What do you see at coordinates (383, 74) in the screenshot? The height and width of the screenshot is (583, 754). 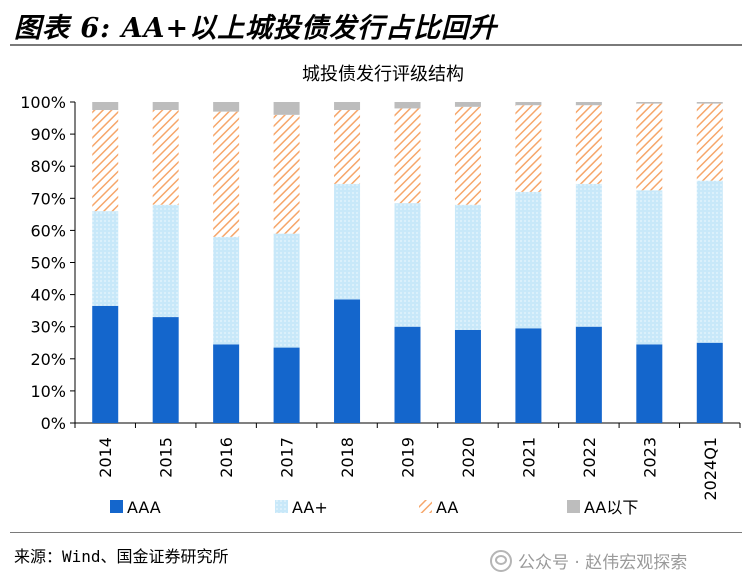 I see `chart-title: 城投债发行评级结构` at bounding box center [383, 74].